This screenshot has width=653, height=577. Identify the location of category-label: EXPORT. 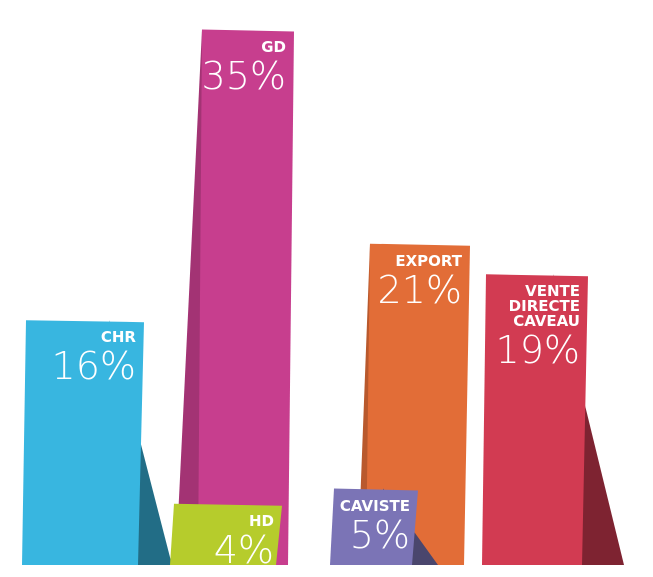
(428, 260).